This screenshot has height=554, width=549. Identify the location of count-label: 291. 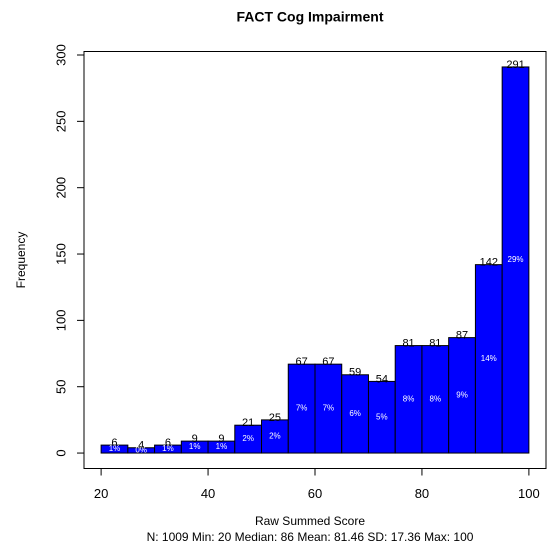
(515, 65).